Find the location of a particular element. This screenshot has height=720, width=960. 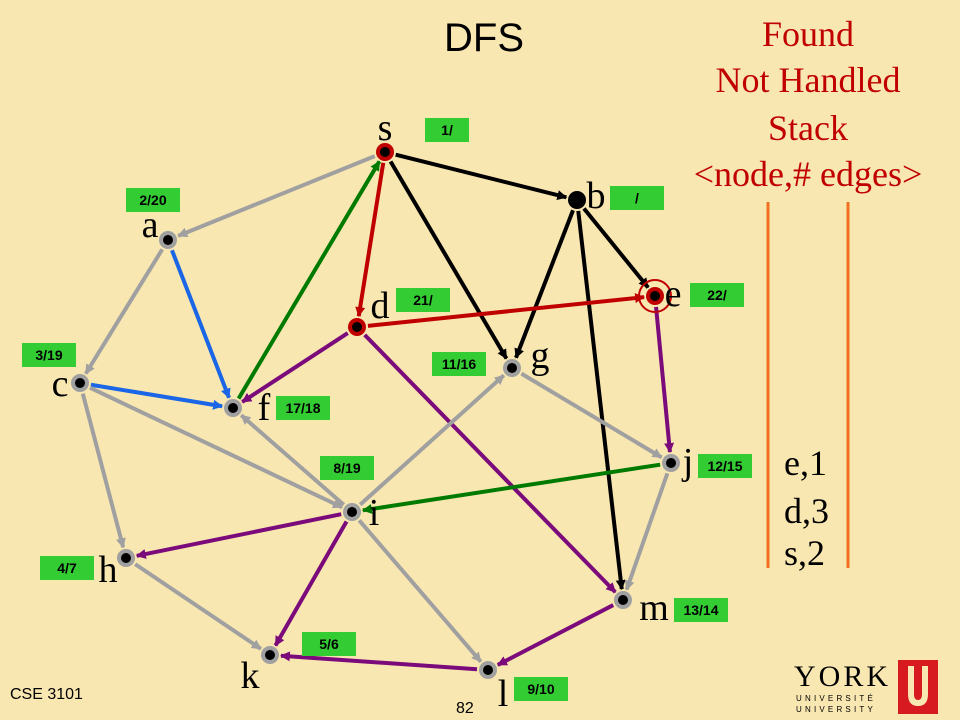

york-logo: YORK UNIVERSITÉ UNIVERSITY is located at coordinates (867, 688).